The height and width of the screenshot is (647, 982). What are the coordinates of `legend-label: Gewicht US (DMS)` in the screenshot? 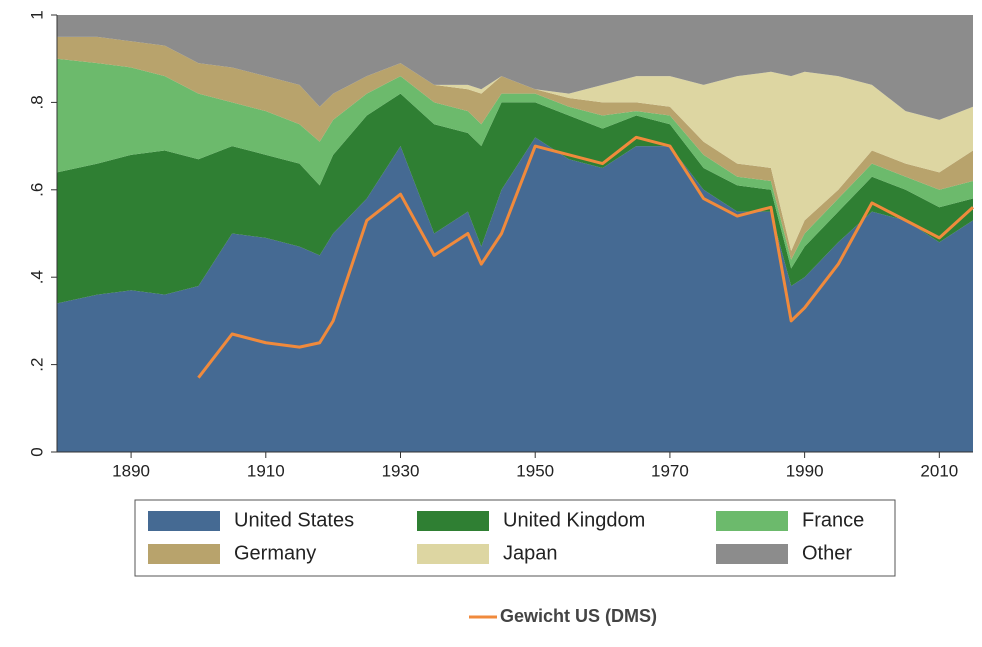 It's located at (578, 616).